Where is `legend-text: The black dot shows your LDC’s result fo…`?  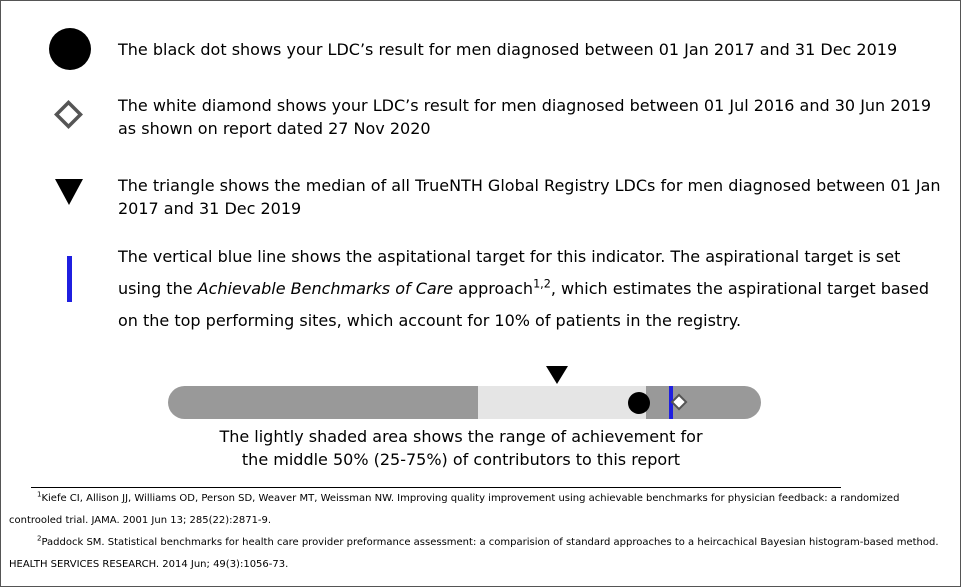 legend-text: The black dot shows your LDC’s result fo… is located at coordinates (508, 49).